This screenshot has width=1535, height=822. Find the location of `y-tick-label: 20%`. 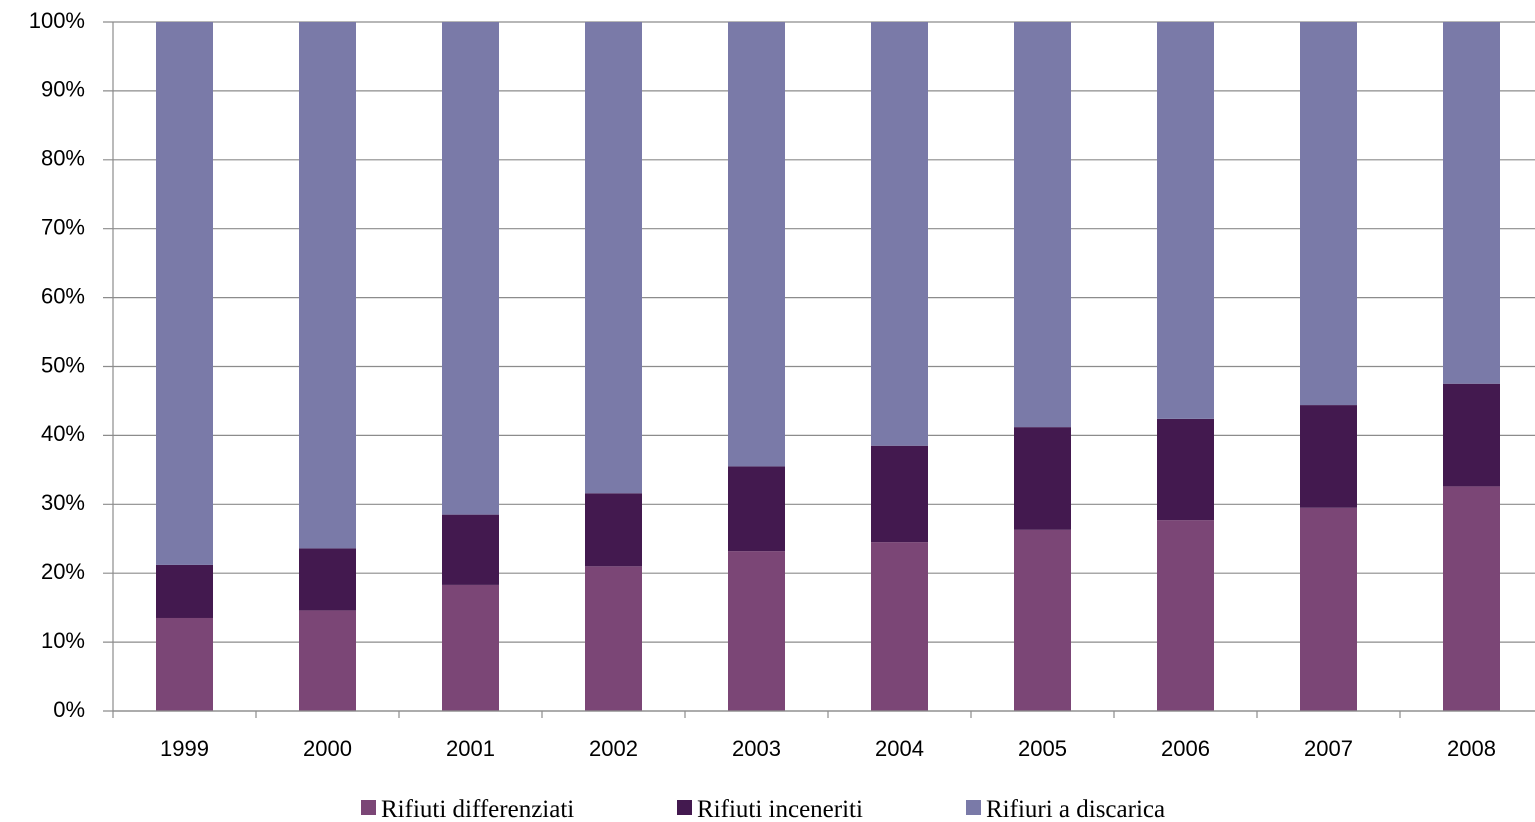

y-tick-label: 20% is located at coordinates (63, 571).